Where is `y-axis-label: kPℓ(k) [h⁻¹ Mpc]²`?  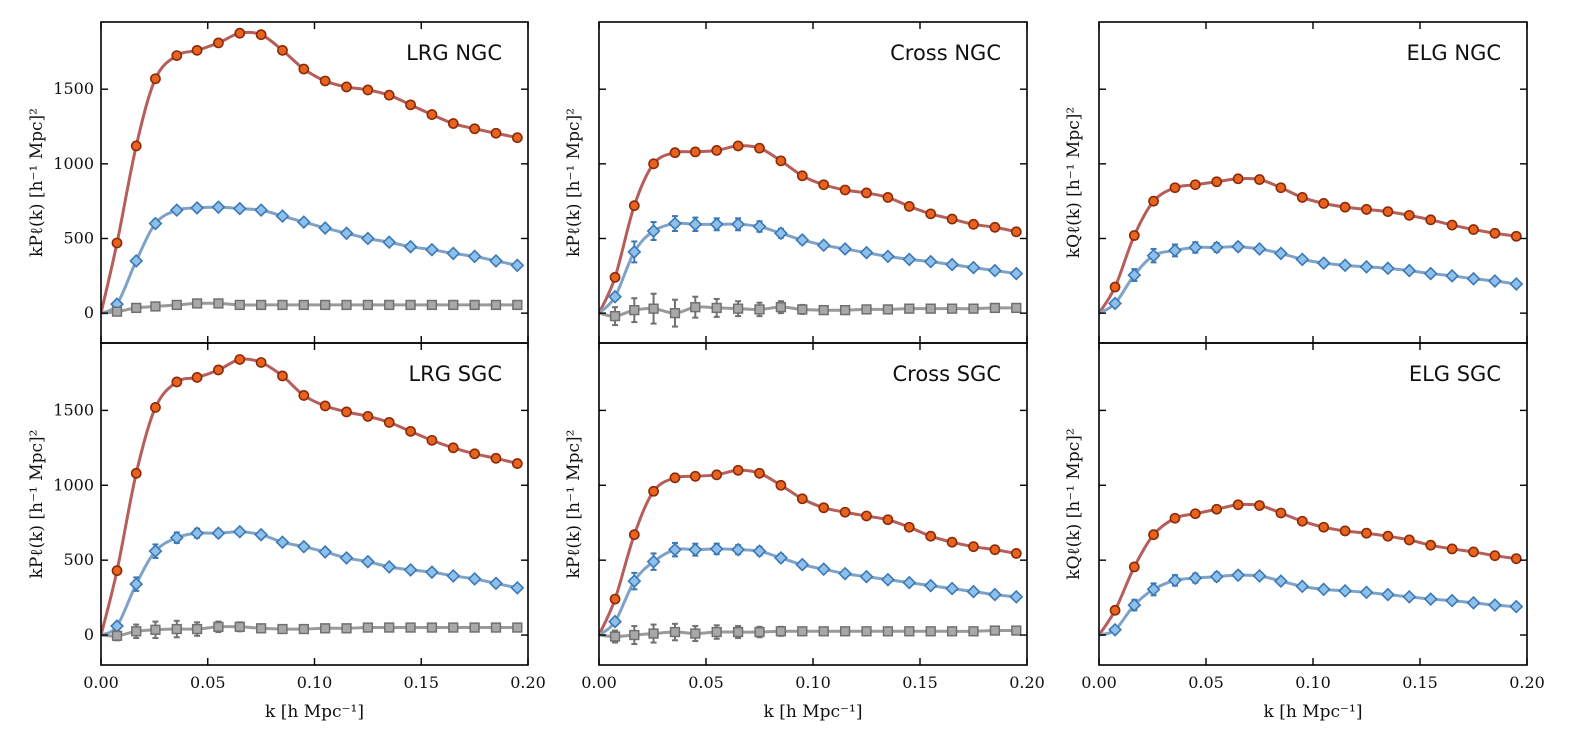 y-axis-label: kPℓ(k) [h⁻¹ Mpc]² is located at coordinates (37, 182).